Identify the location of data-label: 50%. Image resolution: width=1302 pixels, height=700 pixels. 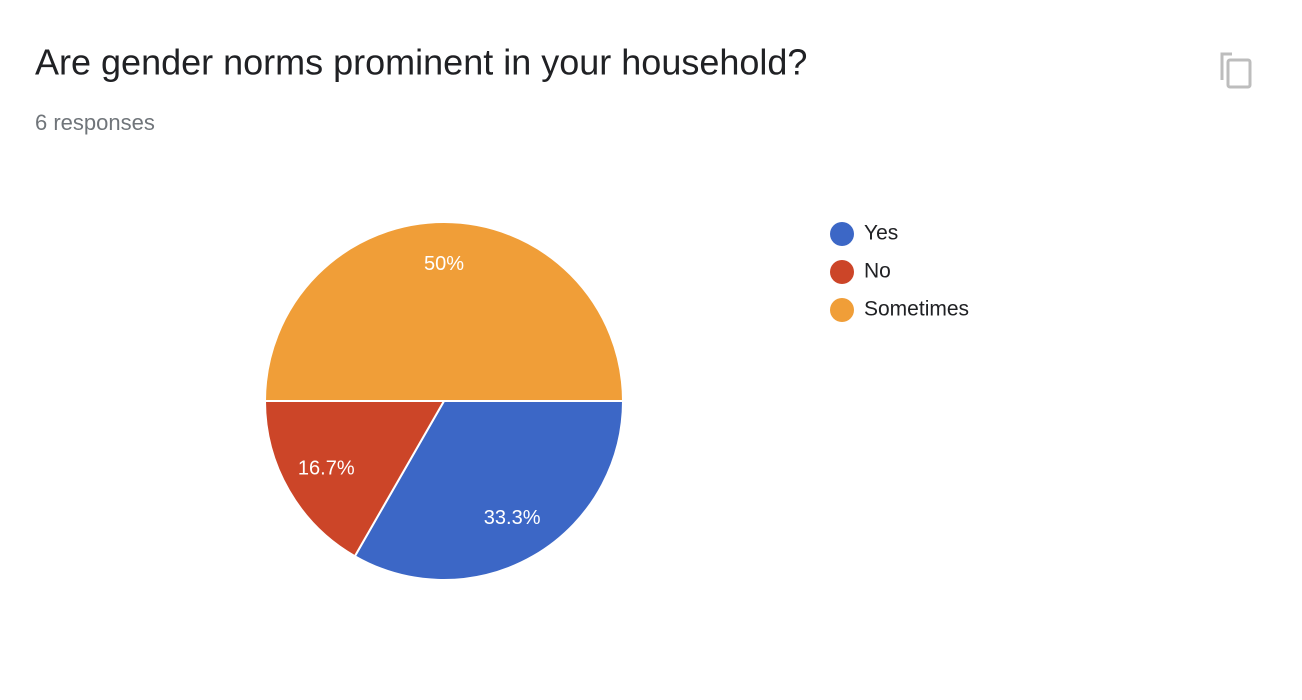
(444, 264).